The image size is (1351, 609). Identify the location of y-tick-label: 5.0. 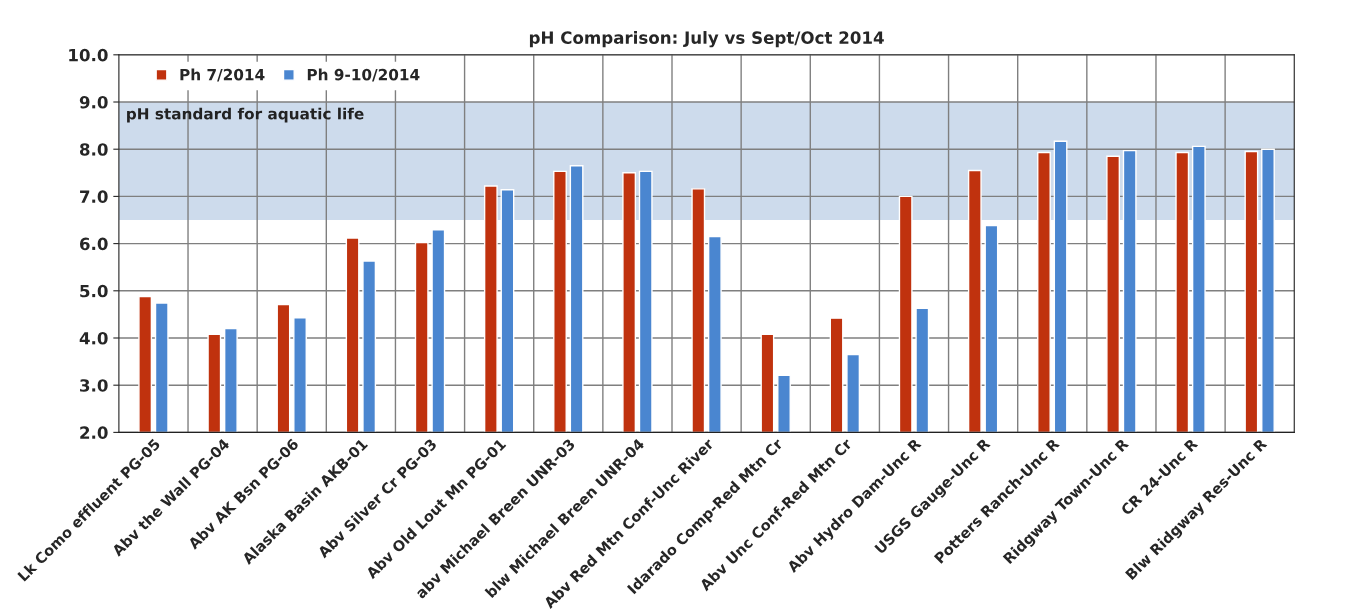
(94, 291).